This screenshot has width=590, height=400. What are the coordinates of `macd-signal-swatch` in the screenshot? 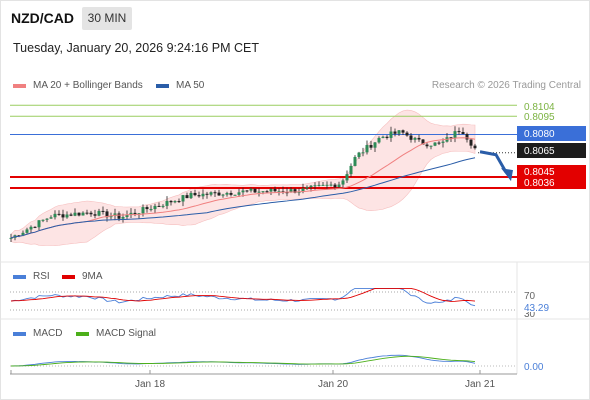 It's located at (82, 333).